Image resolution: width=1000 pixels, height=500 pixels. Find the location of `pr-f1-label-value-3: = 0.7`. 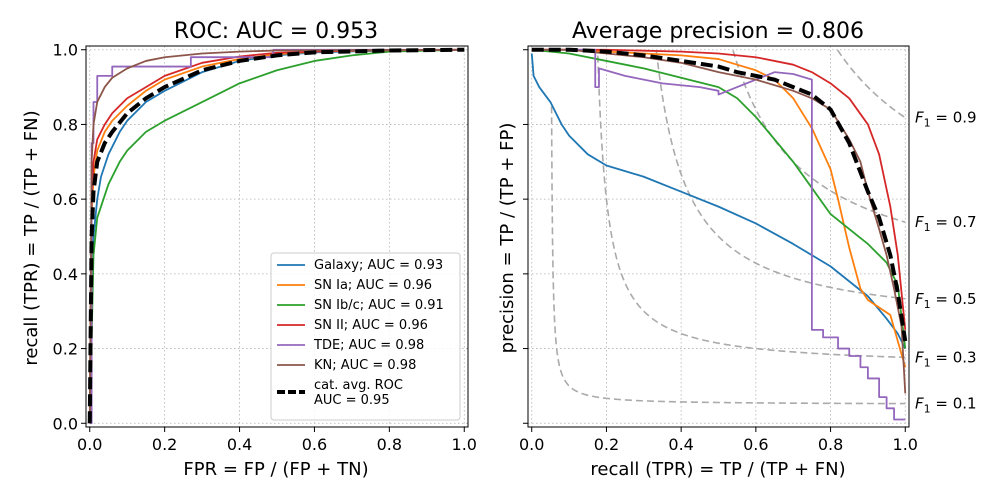

pr-f1-label-value-3: = 0.7 is located at coordinates (954, 222).